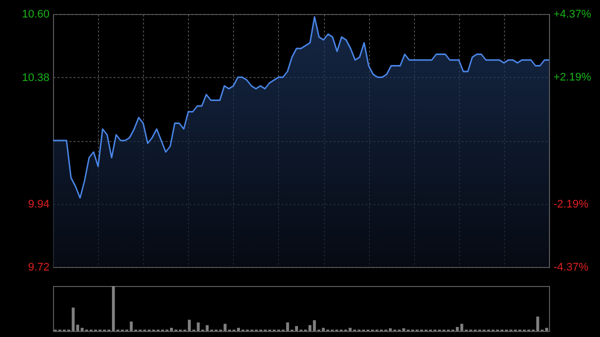 This screenshot has width=600, height=337. What do you see at coordinates (571, 204) in the screenshot?
I see `y2-tick-label: -2.19%` at bounding box center [571, 204].